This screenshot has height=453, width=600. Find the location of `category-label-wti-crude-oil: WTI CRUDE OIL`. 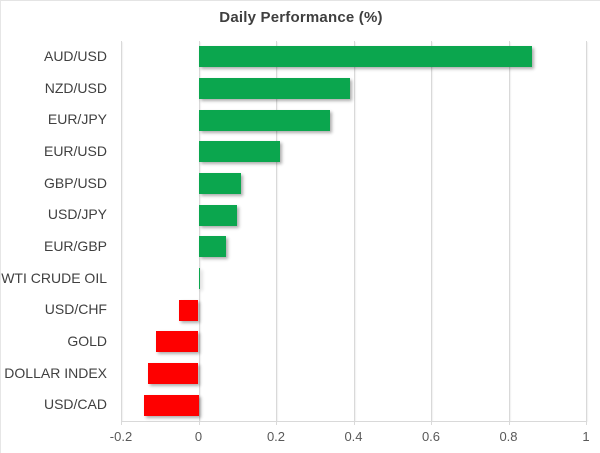

category-label-wti-crude-oil: WTI CRUDE OIL is located at coordinates (54, 277).